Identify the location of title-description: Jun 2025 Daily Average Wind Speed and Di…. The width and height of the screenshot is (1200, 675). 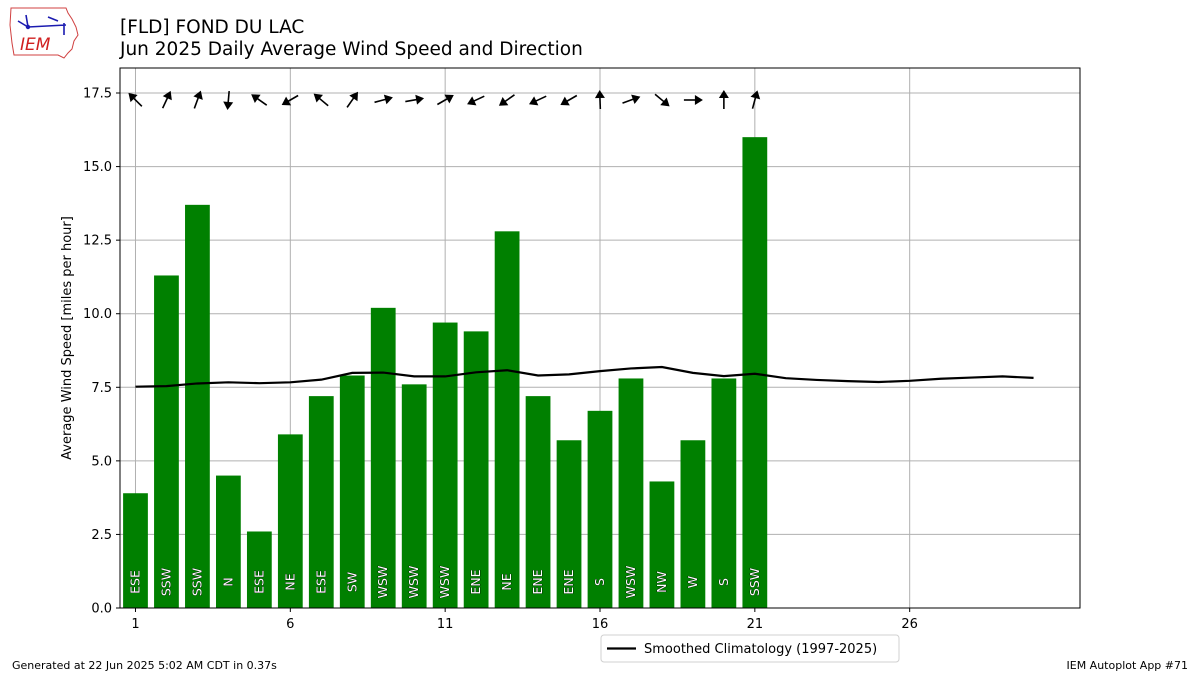
(351, 49).